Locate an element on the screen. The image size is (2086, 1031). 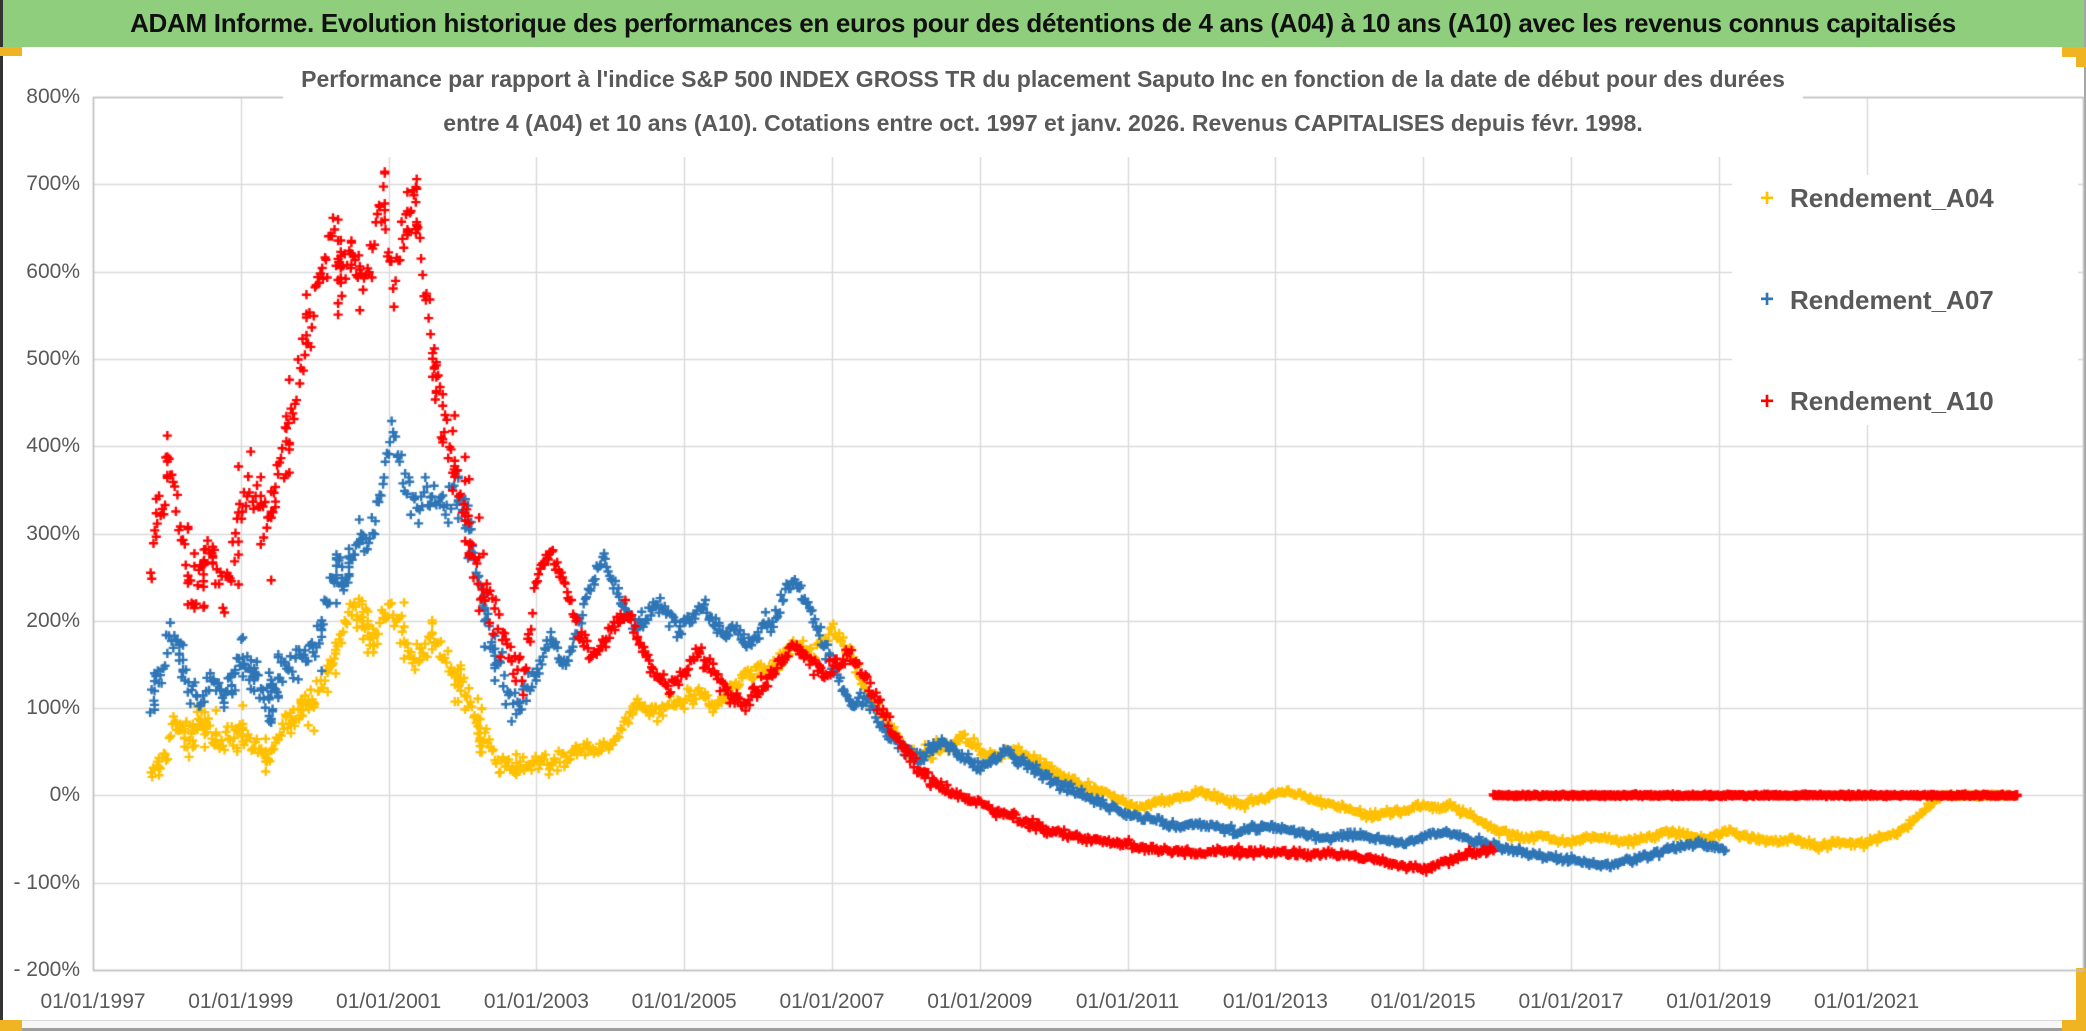
y-tick-label: 400% is located at coordinates (53, 446).